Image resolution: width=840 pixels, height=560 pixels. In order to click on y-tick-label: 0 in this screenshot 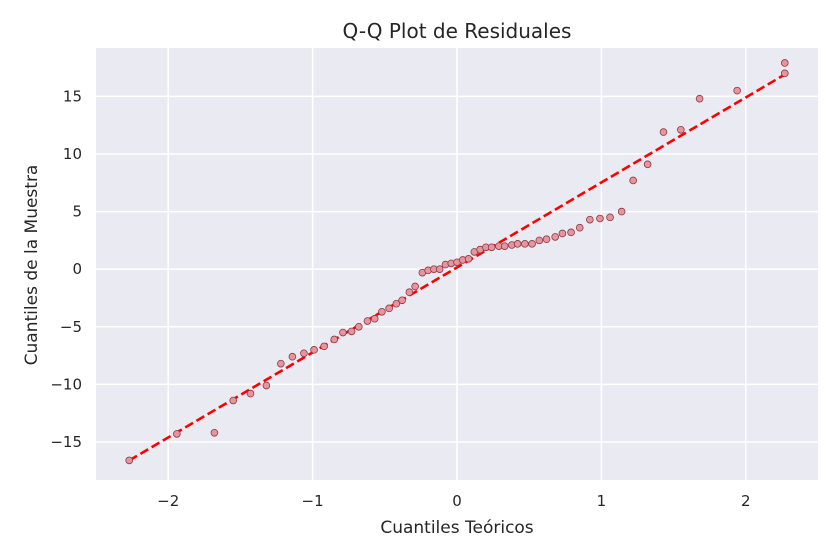, I will do `click(77, 269)`.